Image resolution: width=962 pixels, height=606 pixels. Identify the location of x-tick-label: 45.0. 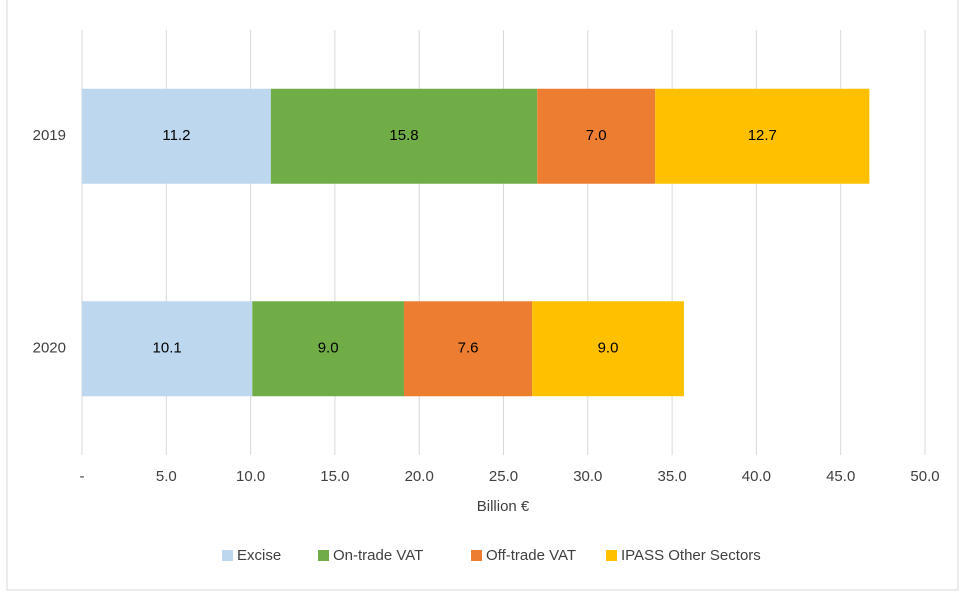
(840, 476).